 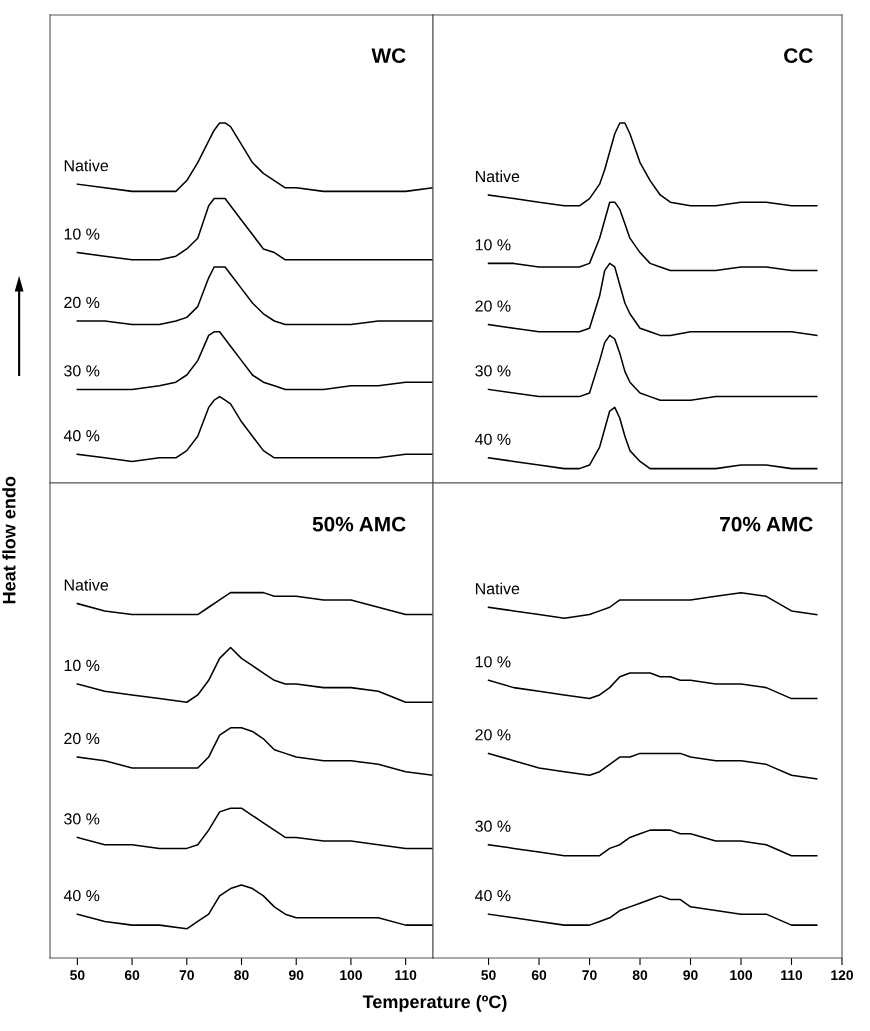 What do you see at coordinates (9, 540) in the screenshot?
I see `y-axis-title: Heat flow endo` at bounding box center [9, 540].